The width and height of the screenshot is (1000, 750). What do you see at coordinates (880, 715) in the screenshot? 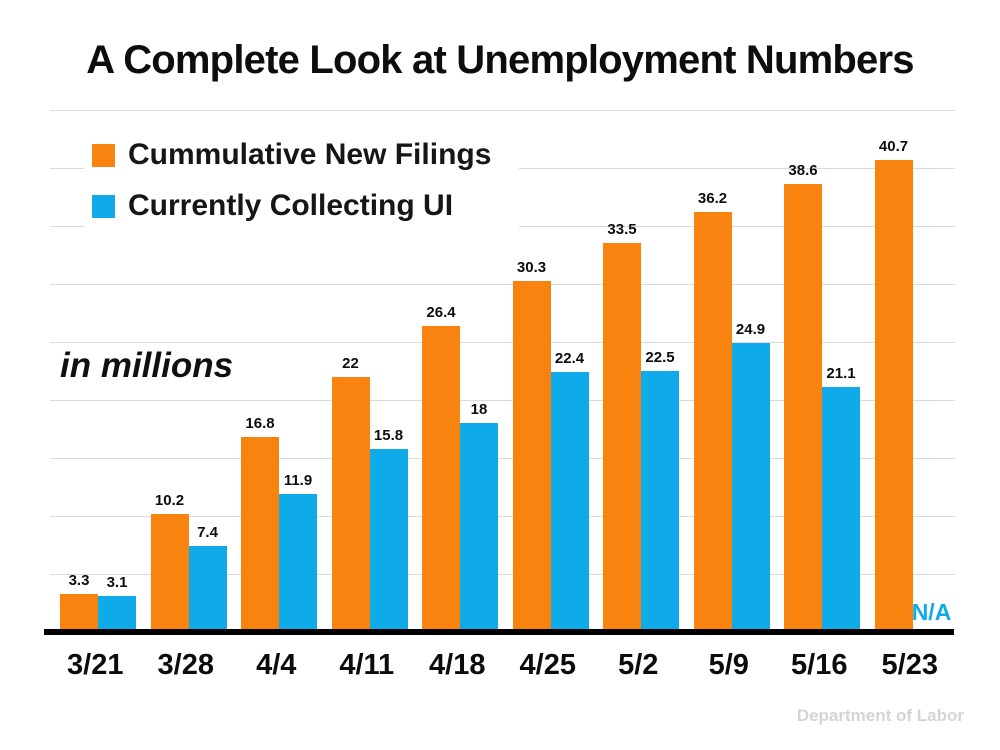
I see `source-label: Department of Labor` at bounding box center [880, 715].